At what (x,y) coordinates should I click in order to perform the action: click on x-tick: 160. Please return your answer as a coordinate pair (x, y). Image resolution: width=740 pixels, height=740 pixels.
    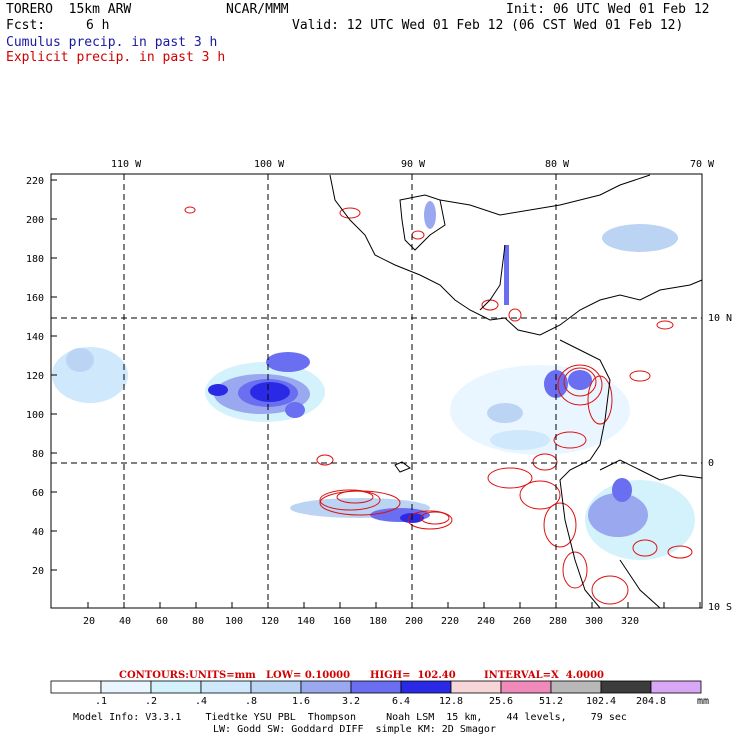
    Looking at the image, I should click on (342, 621).